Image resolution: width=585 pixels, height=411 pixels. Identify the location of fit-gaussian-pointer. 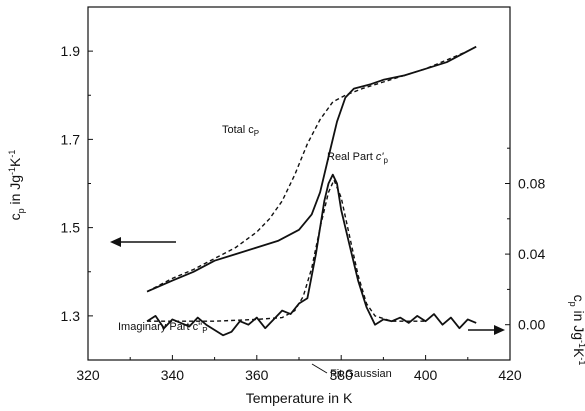
(319, 368).